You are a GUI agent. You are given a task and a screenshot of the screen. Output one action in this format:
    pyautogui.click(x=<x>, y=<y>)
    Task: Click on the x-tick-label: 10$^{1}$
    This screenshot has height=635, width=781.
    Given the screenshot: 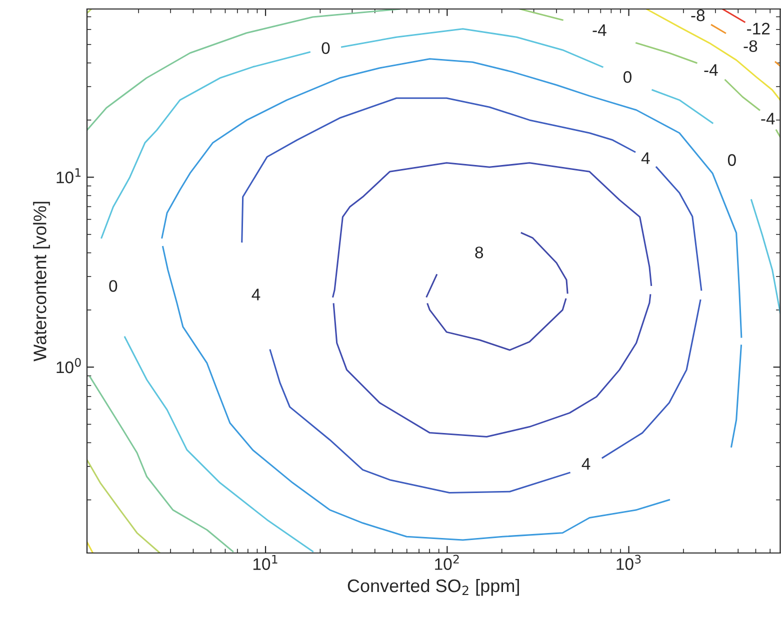 What is the action you would take?
    pyautogui.click(x=265, y=562)
    